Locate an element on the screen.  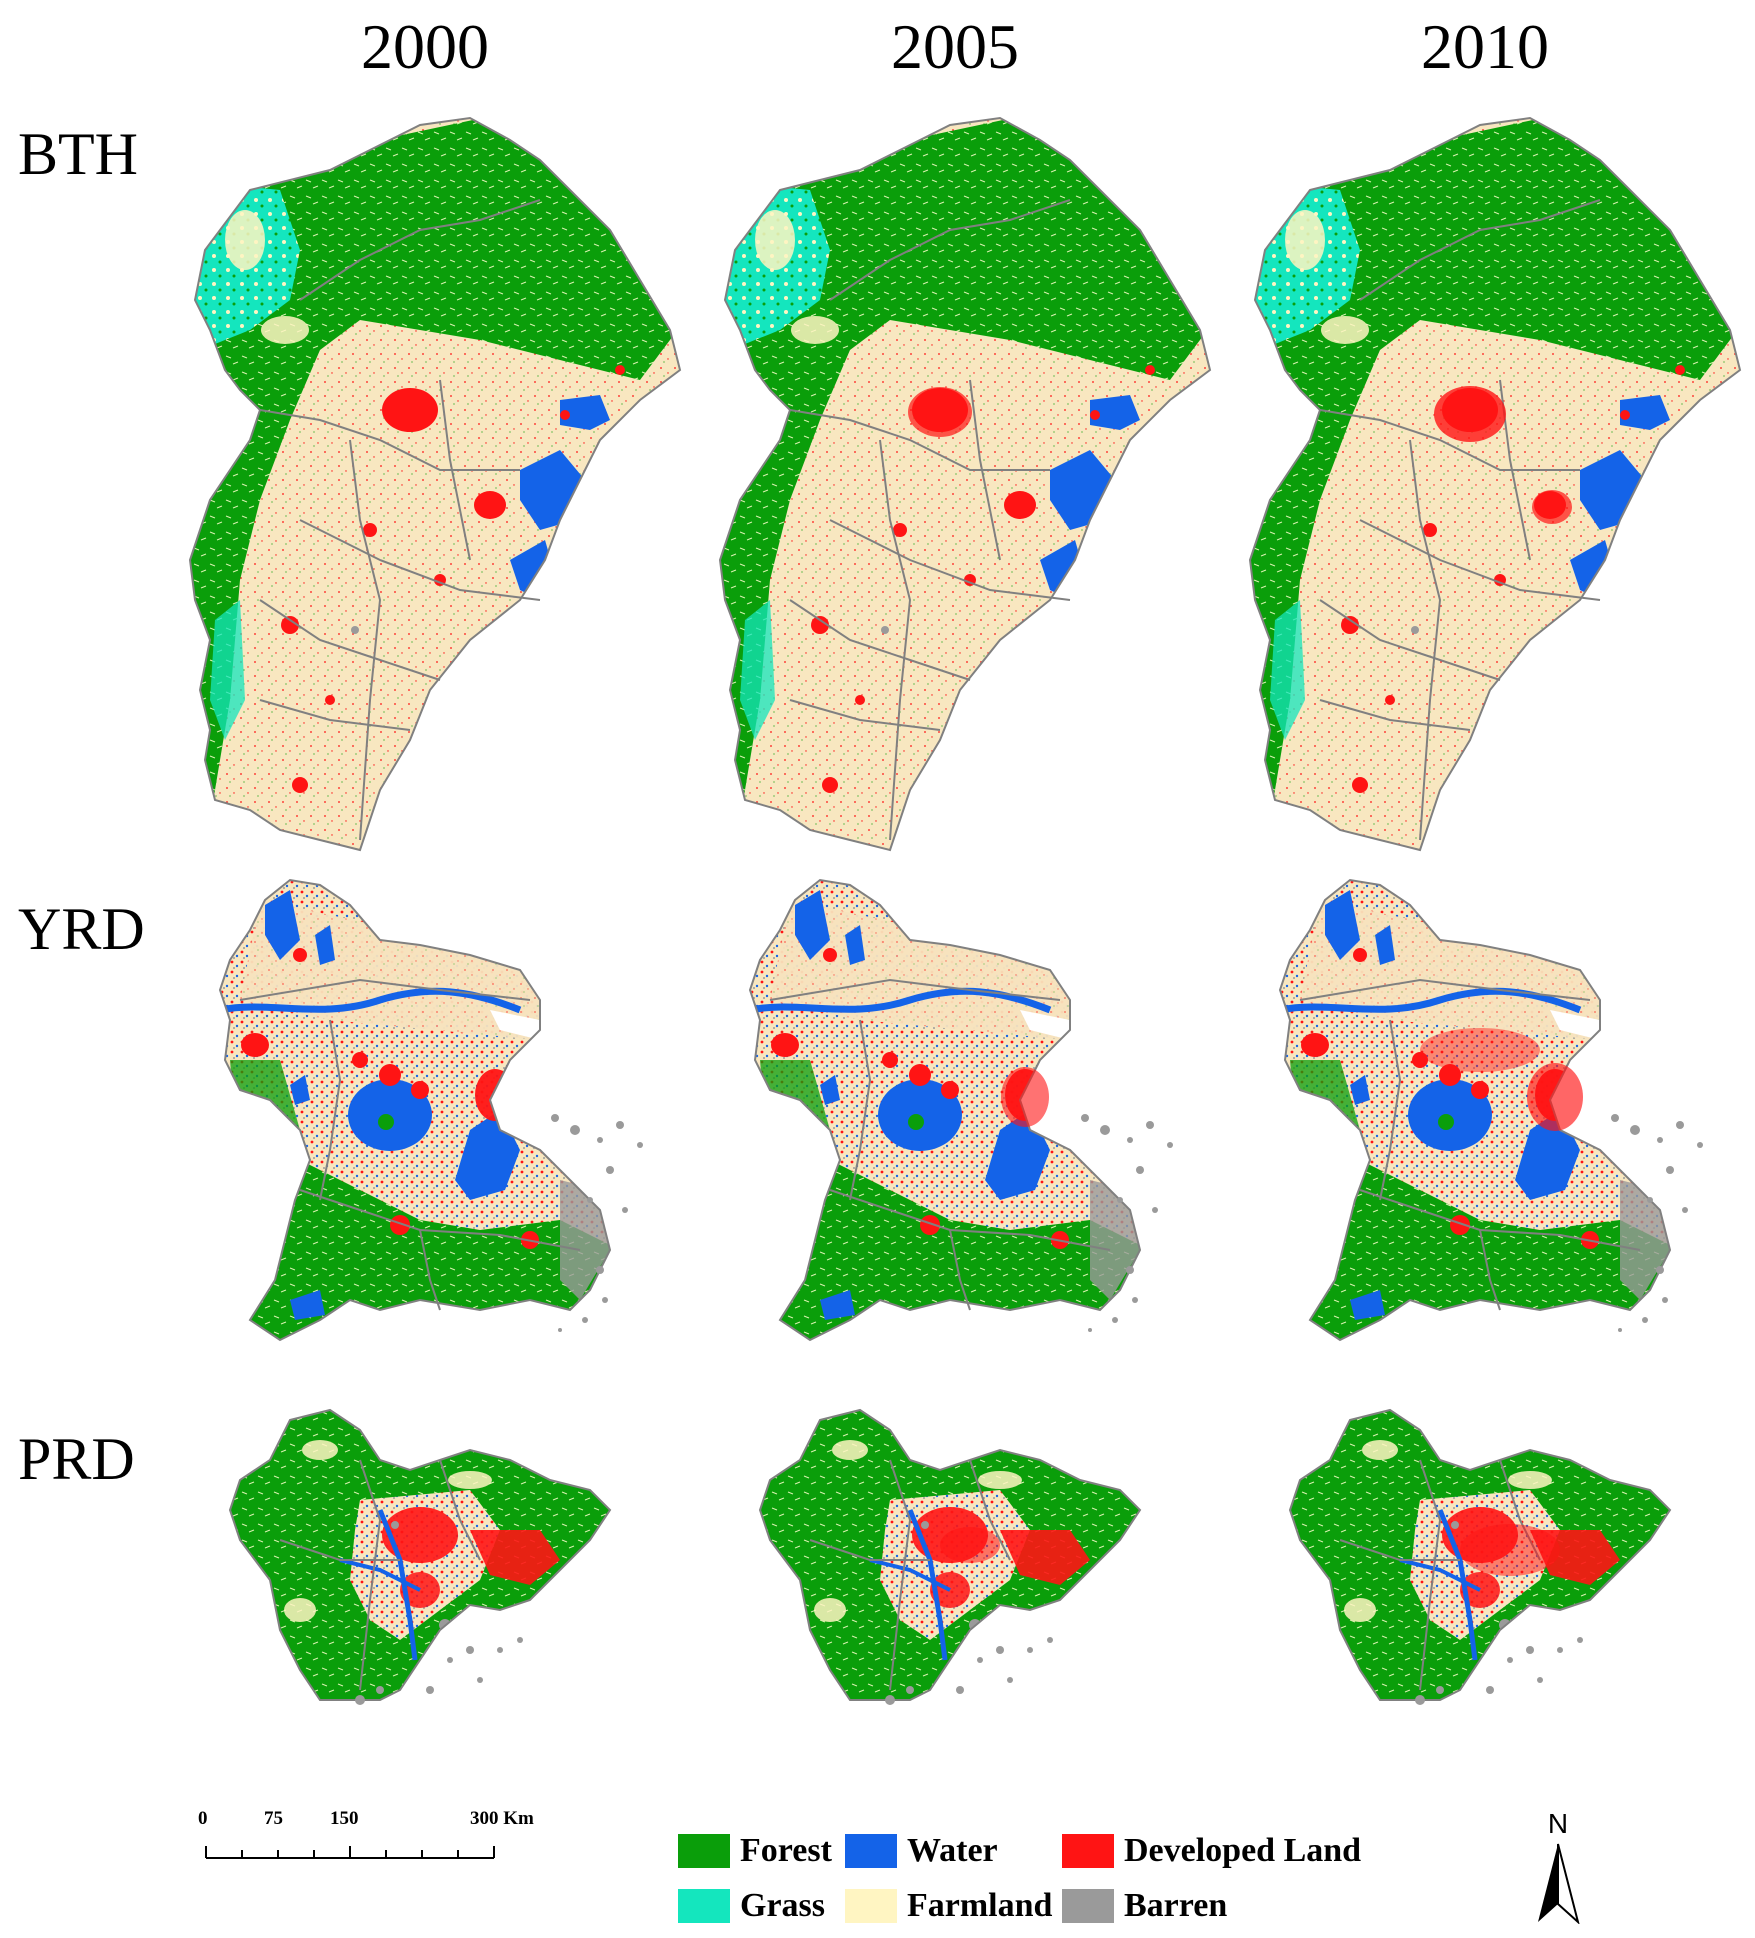
legend-item-forest: Forest is located at coordinates (755, 1851).